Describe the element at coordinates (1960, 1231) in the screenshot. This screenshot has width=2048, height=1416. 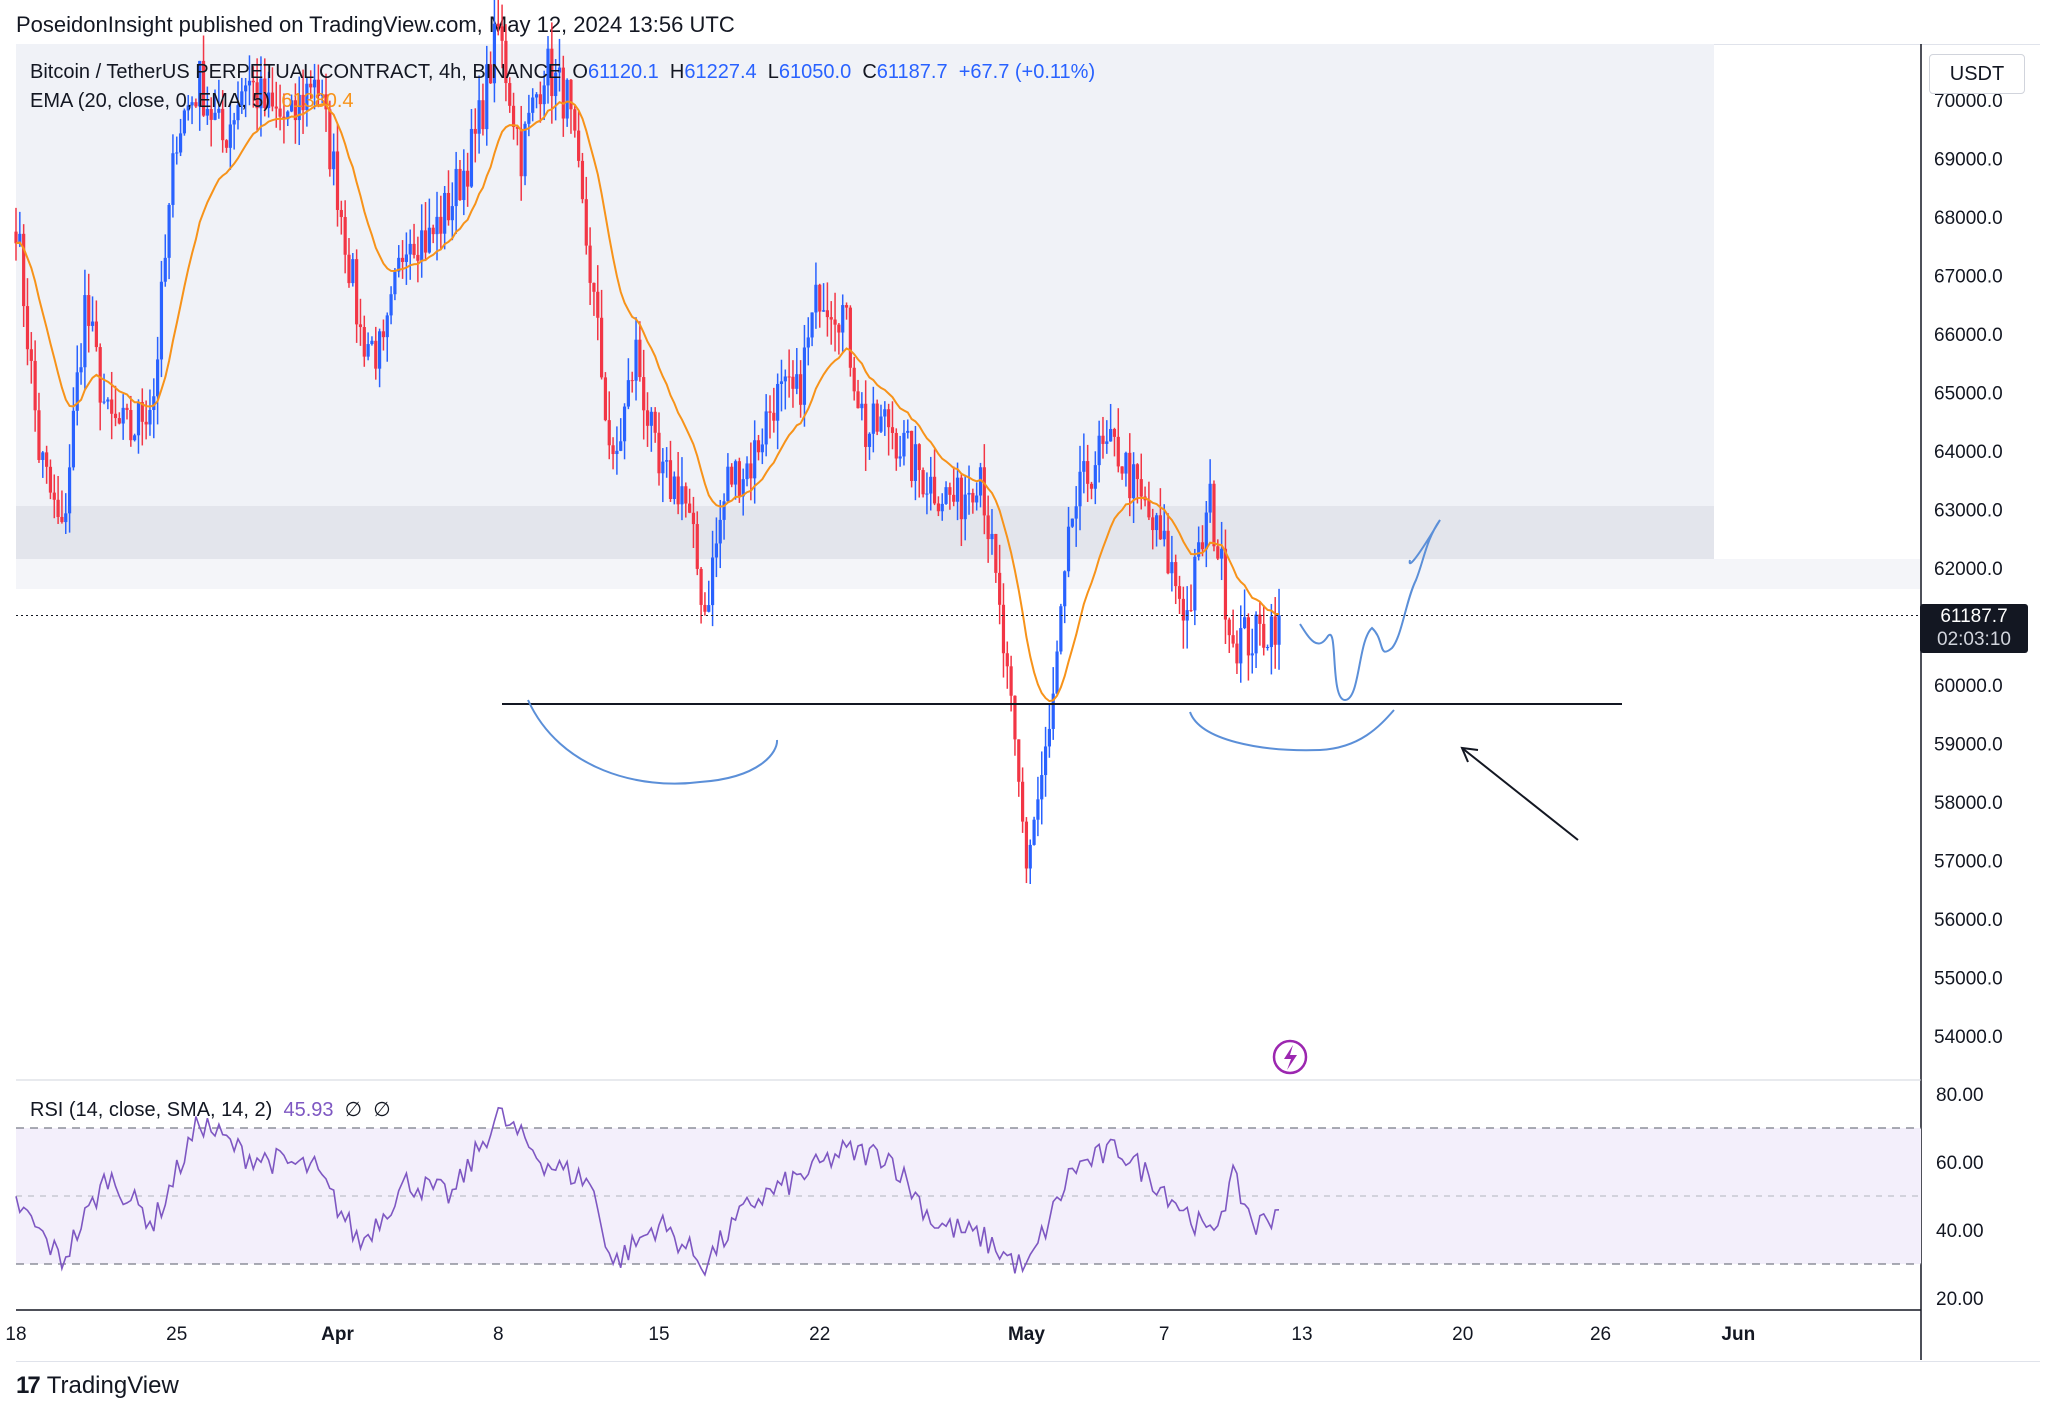
I see `rsi-tick-label: 40.00` at that location.